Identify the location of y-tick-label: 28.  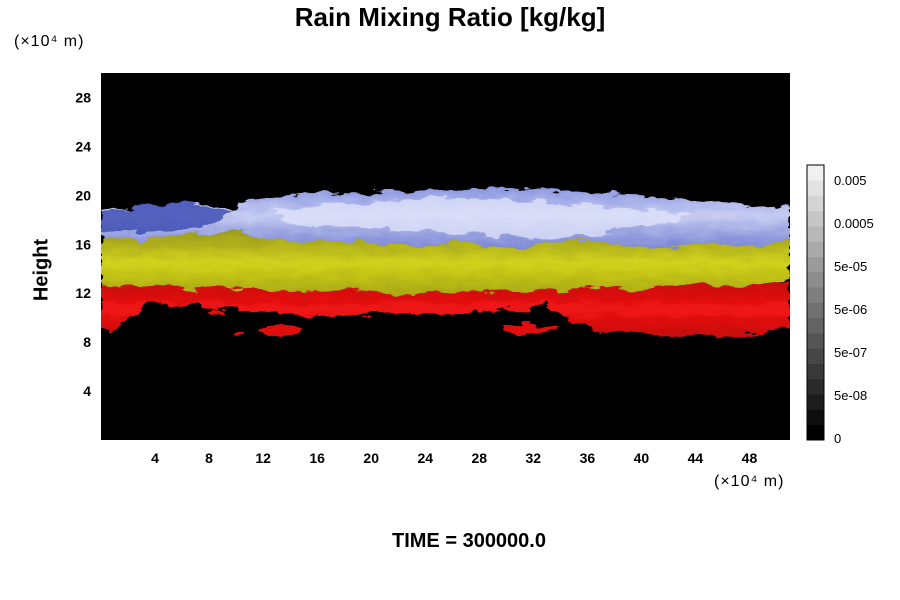
(83, 97).